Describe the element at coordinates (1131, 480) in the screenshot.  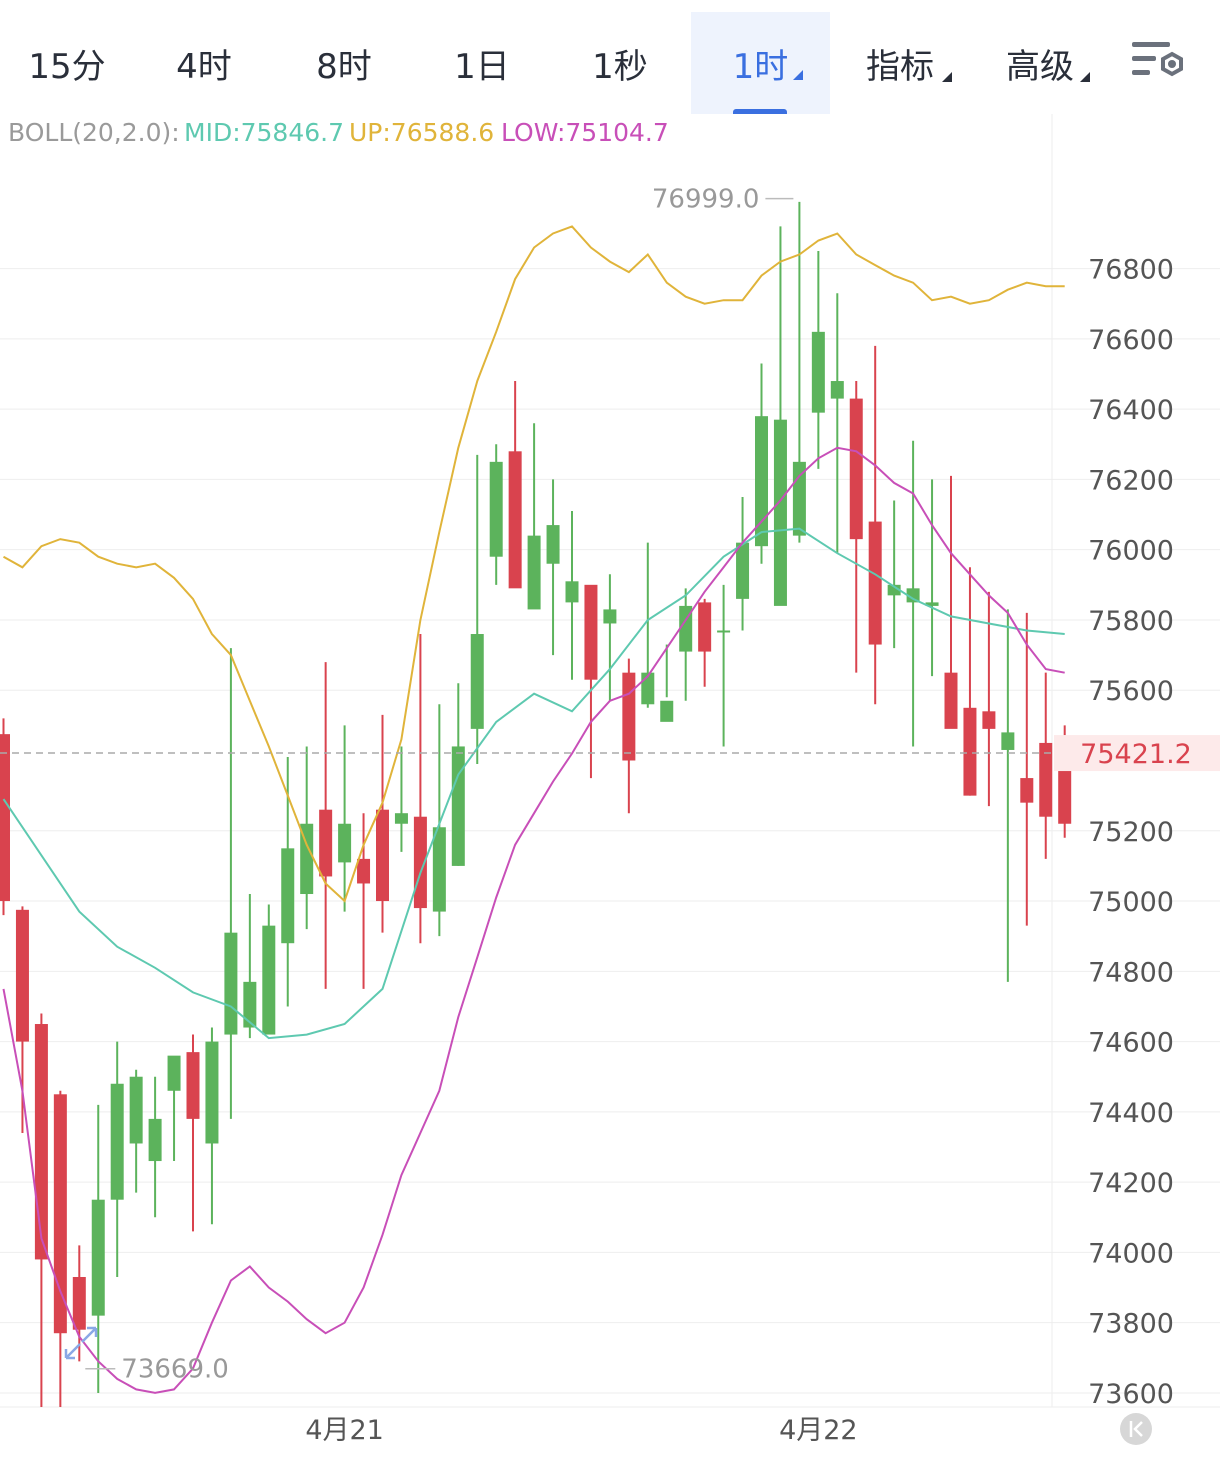
I see `y-tick-label: 76200` at that location.